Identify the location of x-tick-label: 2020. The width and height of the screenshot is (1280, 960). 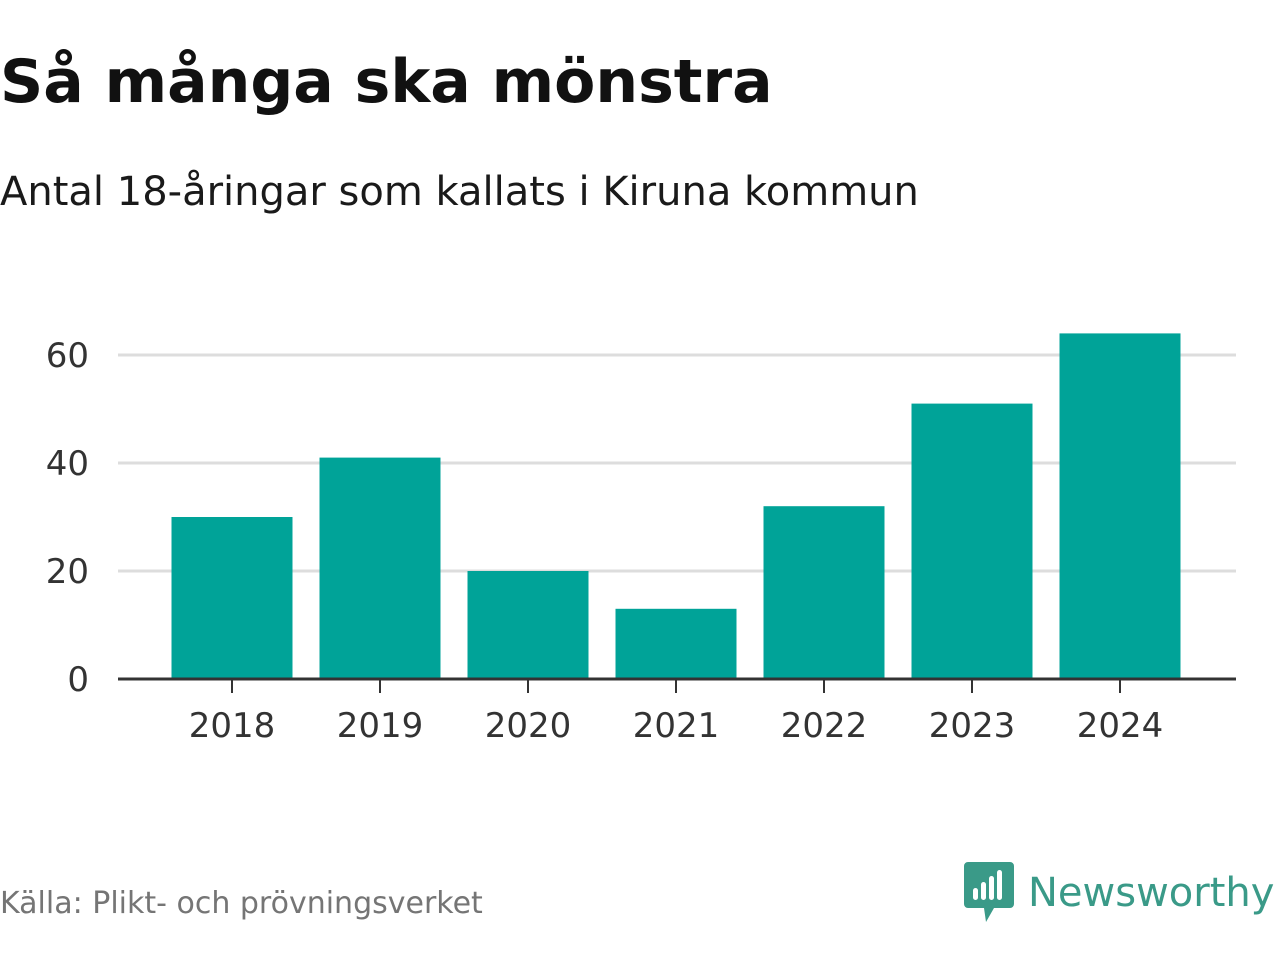
(528, 726).